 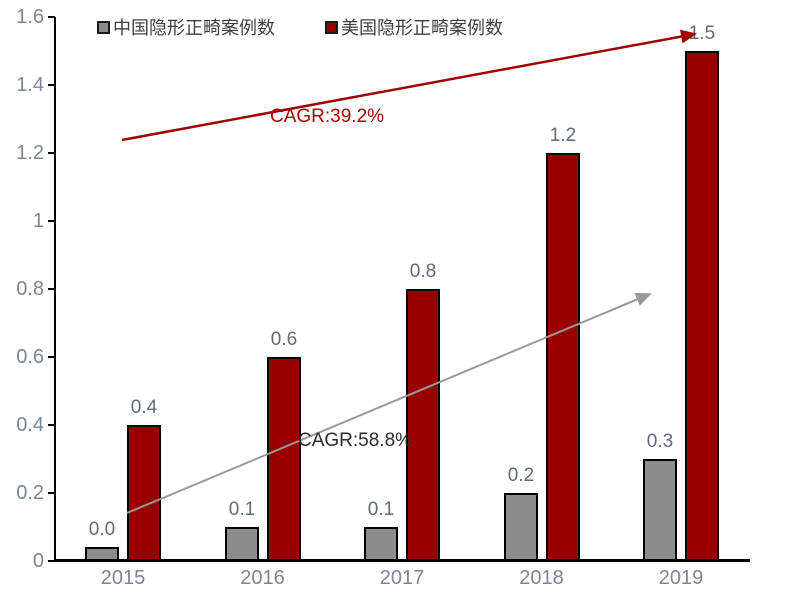 What do you see at coordinates (38, 221) in the screenshot?
I see `y-tick-label: 1` at bounding box center [38, 221].